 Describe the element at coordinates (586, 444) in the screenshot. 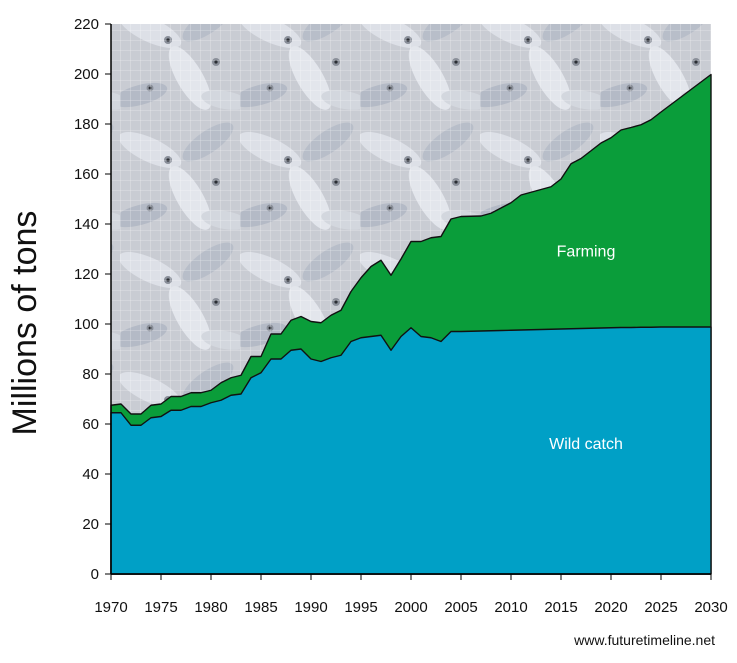

I see `wild-catch-label: Wild catch` at that location.